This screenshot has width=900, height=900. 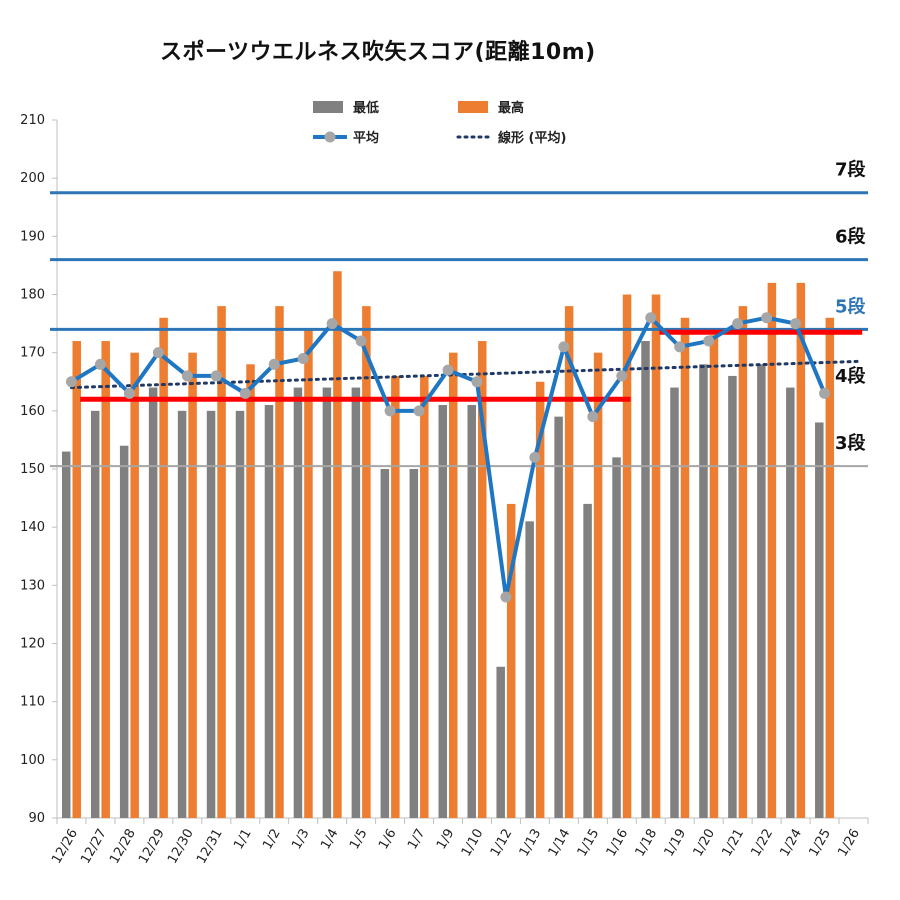 What do you see at coordinates (32, 585) in the screenshot?
I see `y-tick-label: 130` at bounding box center [32, 585].